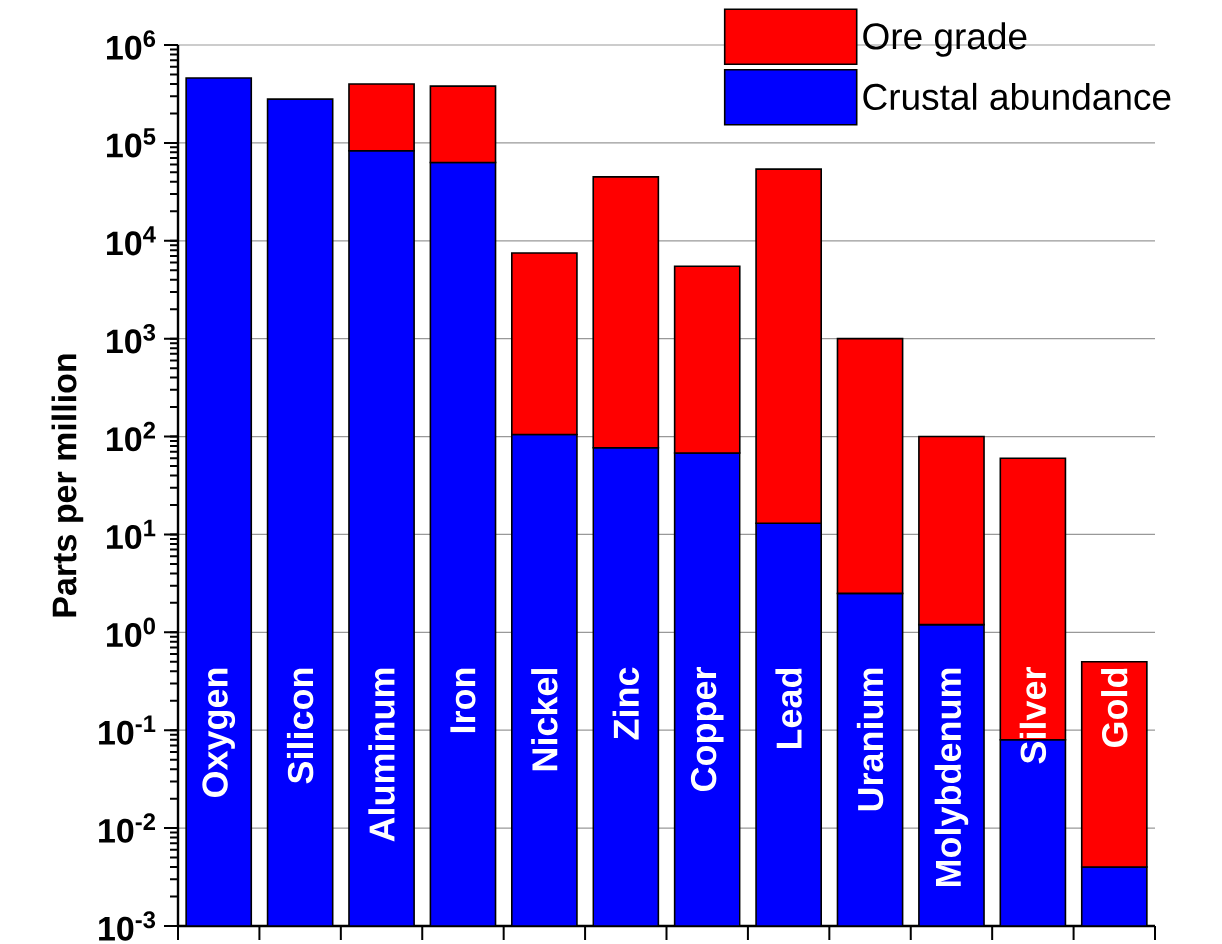 This screenshot has height=944, width=1222. What do you see at coordinates (127, 926) in the screenshot?
I see `y-tick-label: 10$^{-3}$` at bounding box center [127, 926].